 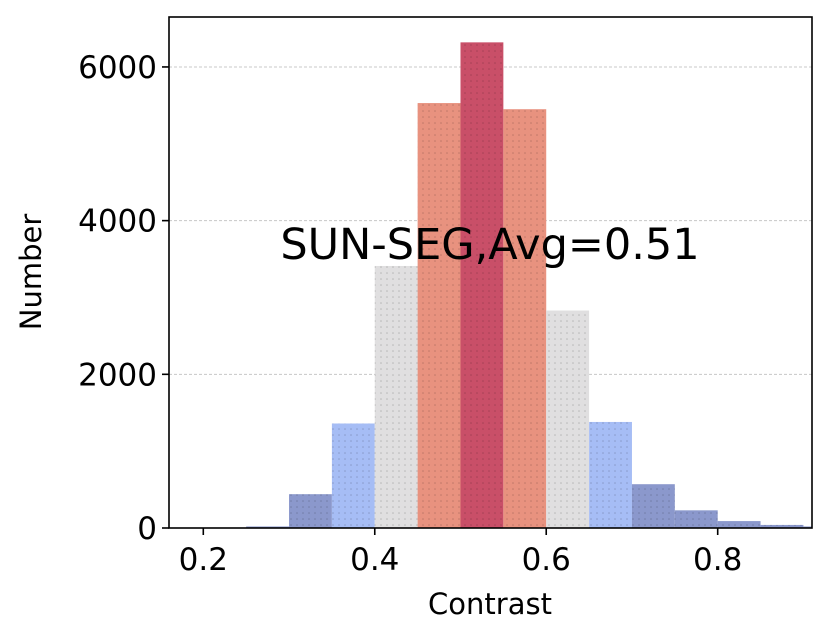 What do you see at coordinates (117, 222) in the screenshot?
I see `y-tick-label: 4000` at bounding box center [117, 222].